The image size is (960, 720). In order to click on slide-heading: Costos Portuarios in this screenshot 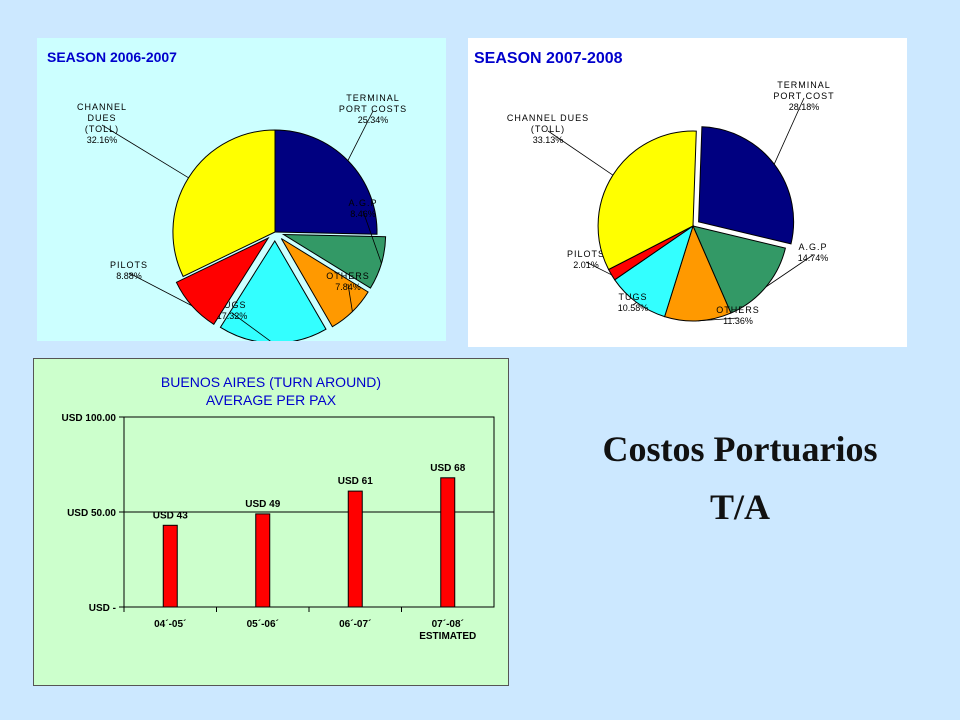, I will do `click(740, 449)`.